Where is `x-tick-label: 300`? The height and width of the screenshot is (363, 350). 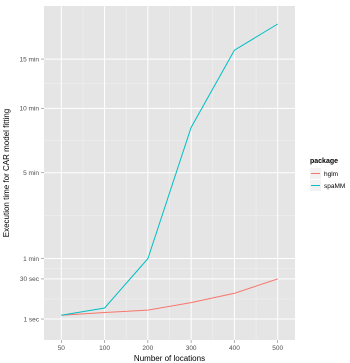 x-tick-label: 300 is located at coordinates (191, 348).